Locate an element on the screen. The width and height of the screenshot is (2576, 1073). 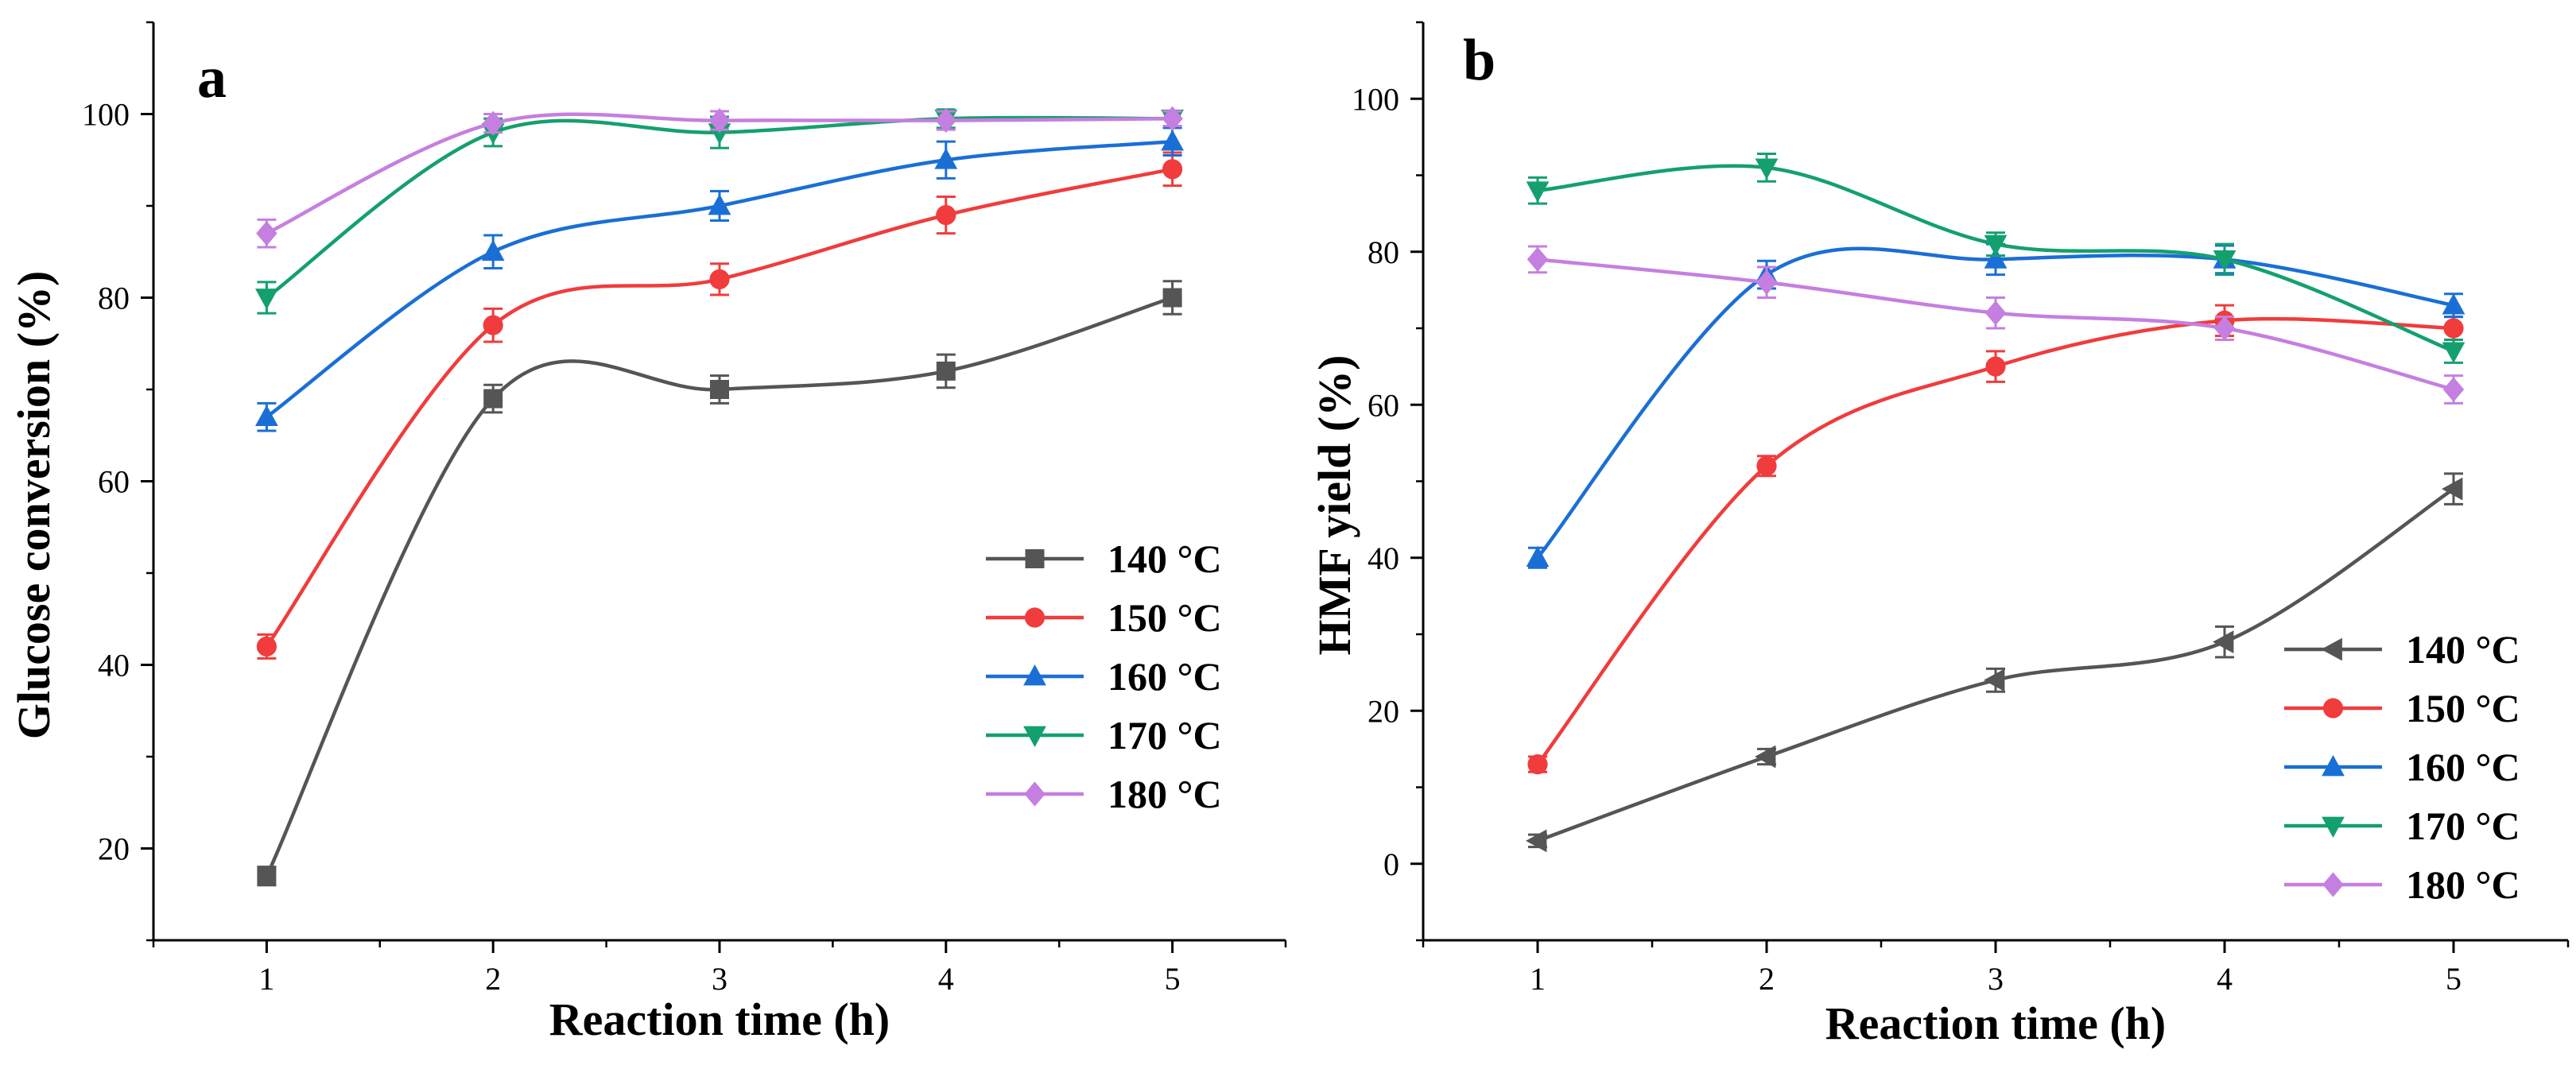
series-170c is located at coordinates (1996, 258).